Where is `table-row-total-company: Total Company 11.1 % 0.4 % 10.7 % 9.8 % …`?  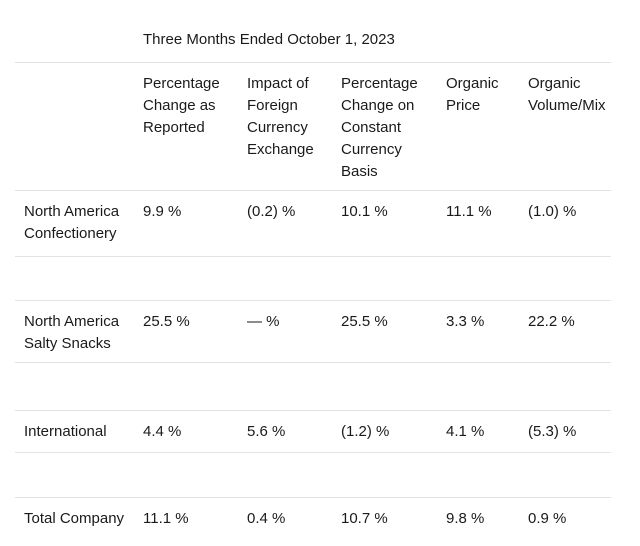
table-row-total-company: Total Company 11.1 % 0.4 % 10.7 % 9.8 % … is located at coordinates (313, 522).